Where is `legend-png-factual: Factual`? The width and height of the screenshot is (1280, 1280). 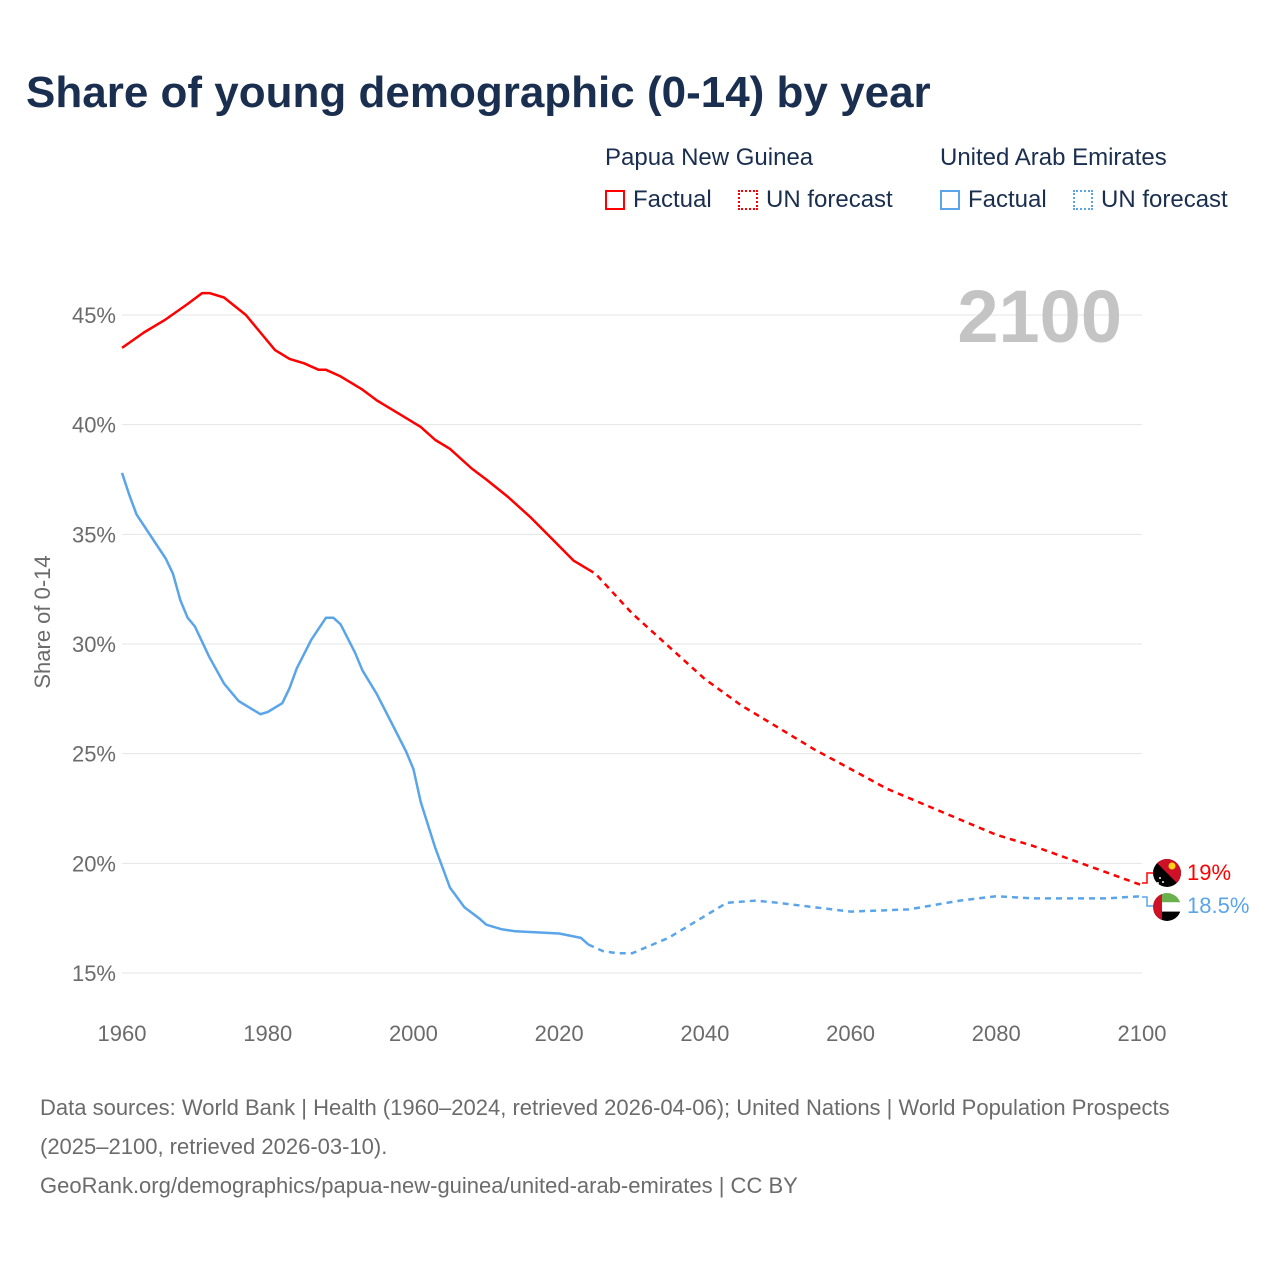
legend-png-factual: Factual is located at coordinates (658, 200).